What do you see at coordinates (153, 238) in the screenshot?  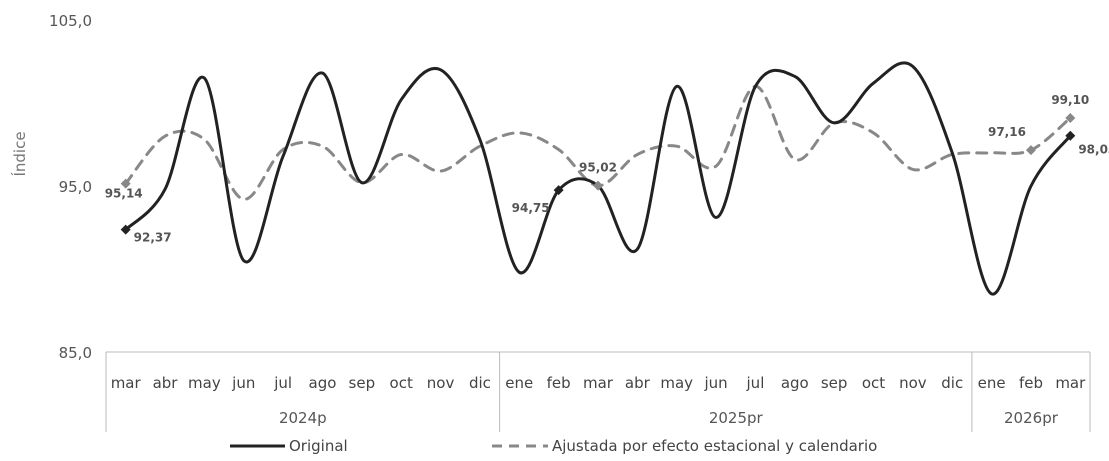 I see `data-label: 92,37` at bounding box center [153, 238].